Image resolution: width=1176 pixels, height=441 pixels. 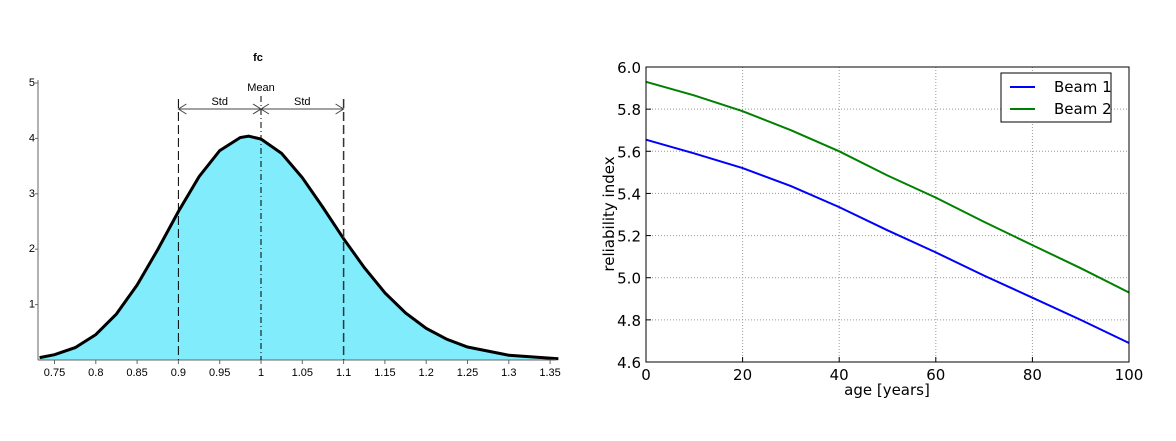 What do you see at coordinates (629, 237) in the screenshot?
I see `y-tick-label: 5.2` at bounding box center [629, 237].